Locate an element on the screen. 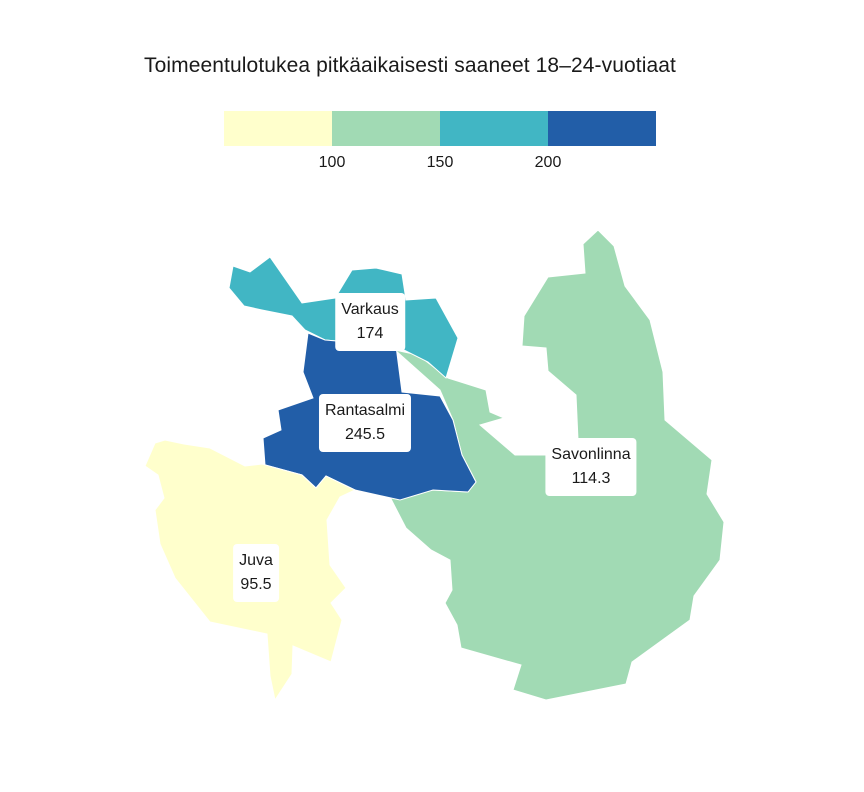 The width and height of the screenshot is (864, 792). legend-tick: 150 is located at coordinates (440, 162).